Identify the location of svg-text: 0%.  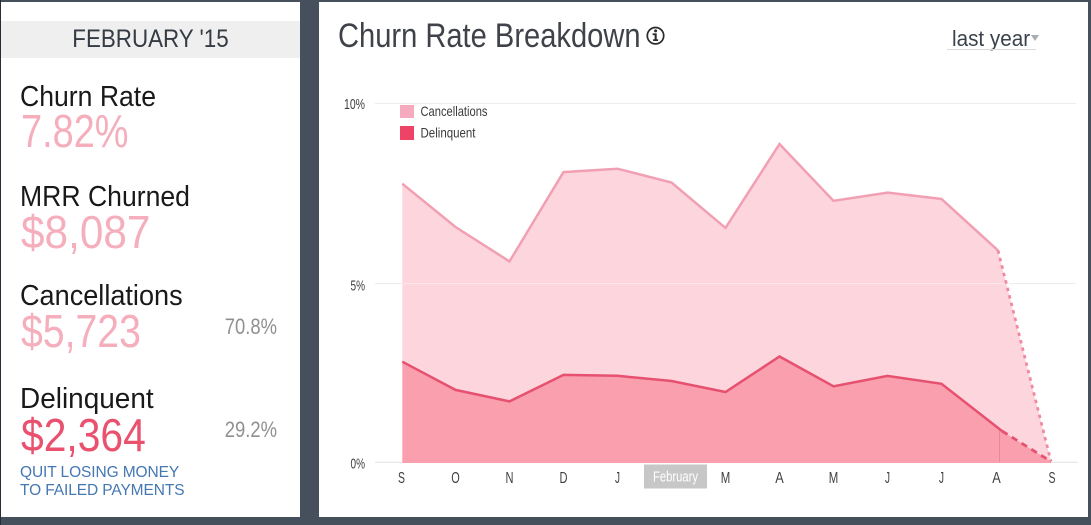
(358, 463).